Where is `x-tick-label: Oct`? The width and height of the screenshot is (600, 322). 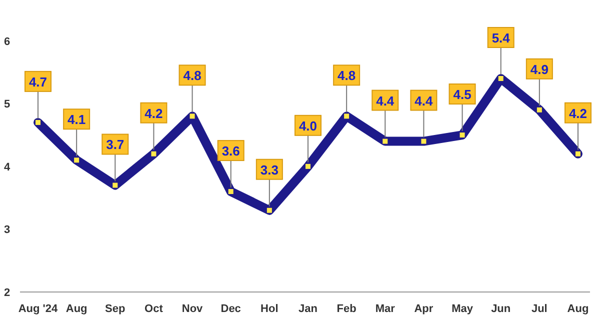
x-tick-label: Oct is located at coordinates (154, 309).